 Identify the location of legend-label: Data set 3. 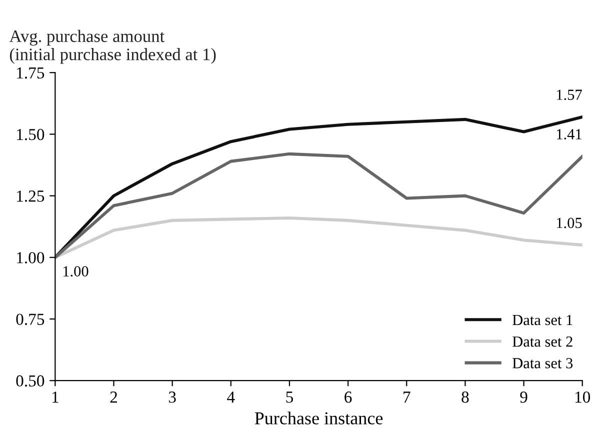
(542, 363).